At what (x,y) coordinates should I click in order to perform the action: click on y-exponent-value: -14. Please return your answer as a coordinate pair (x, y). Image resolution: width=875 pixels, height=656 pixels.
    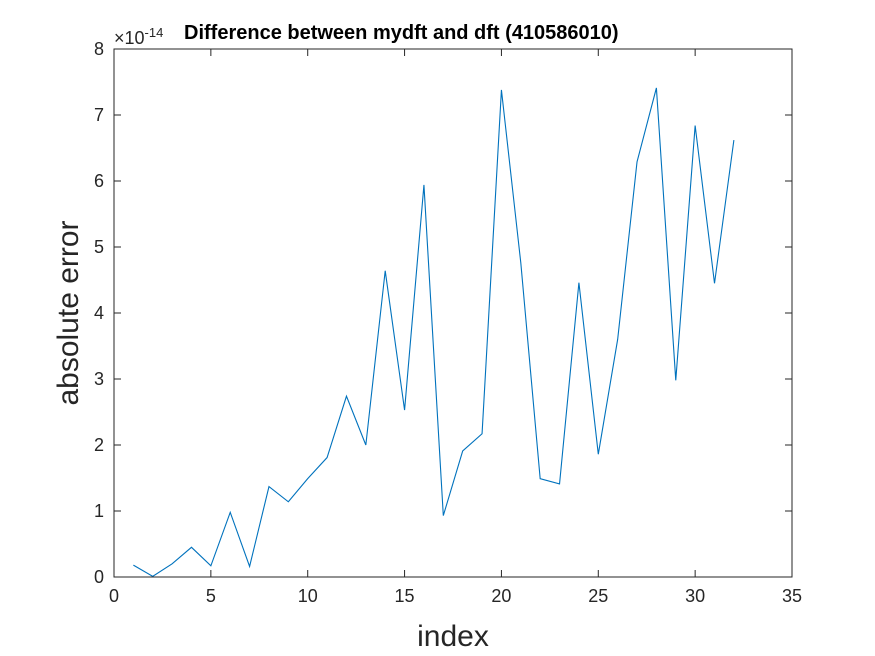
    Looking at the image, I should click on (154, 32).